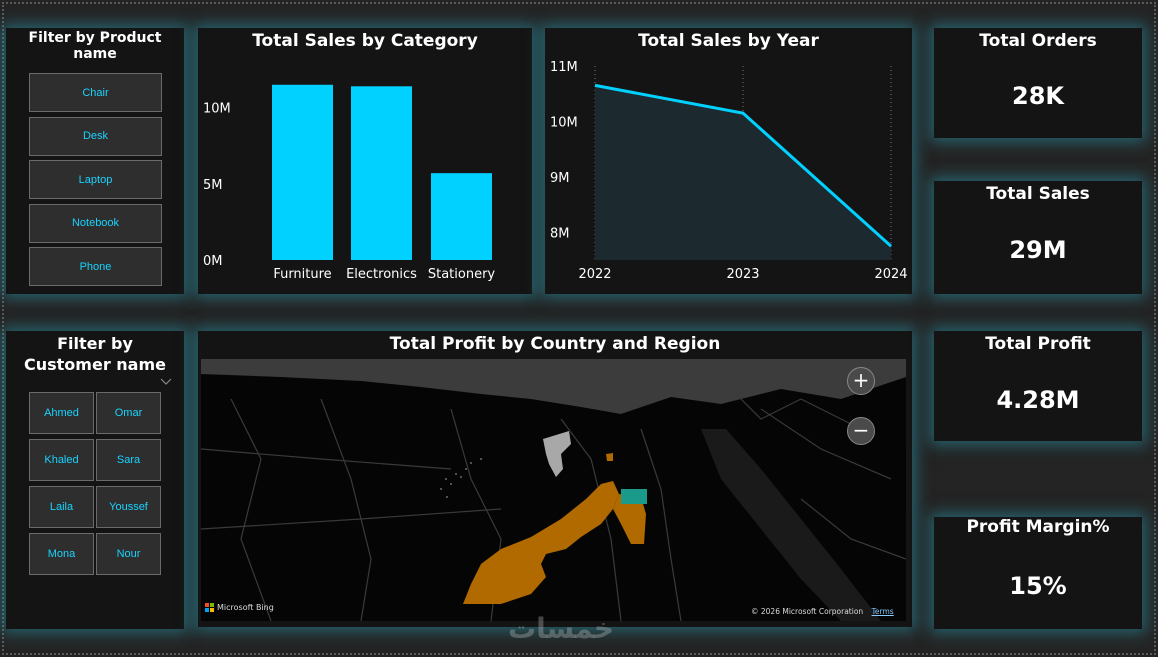 This screenshot has width=1158, height=657. Describe the element at coordinates (302, 274) in the screenshot. I see `bar-category-label: Furniture` at that location.